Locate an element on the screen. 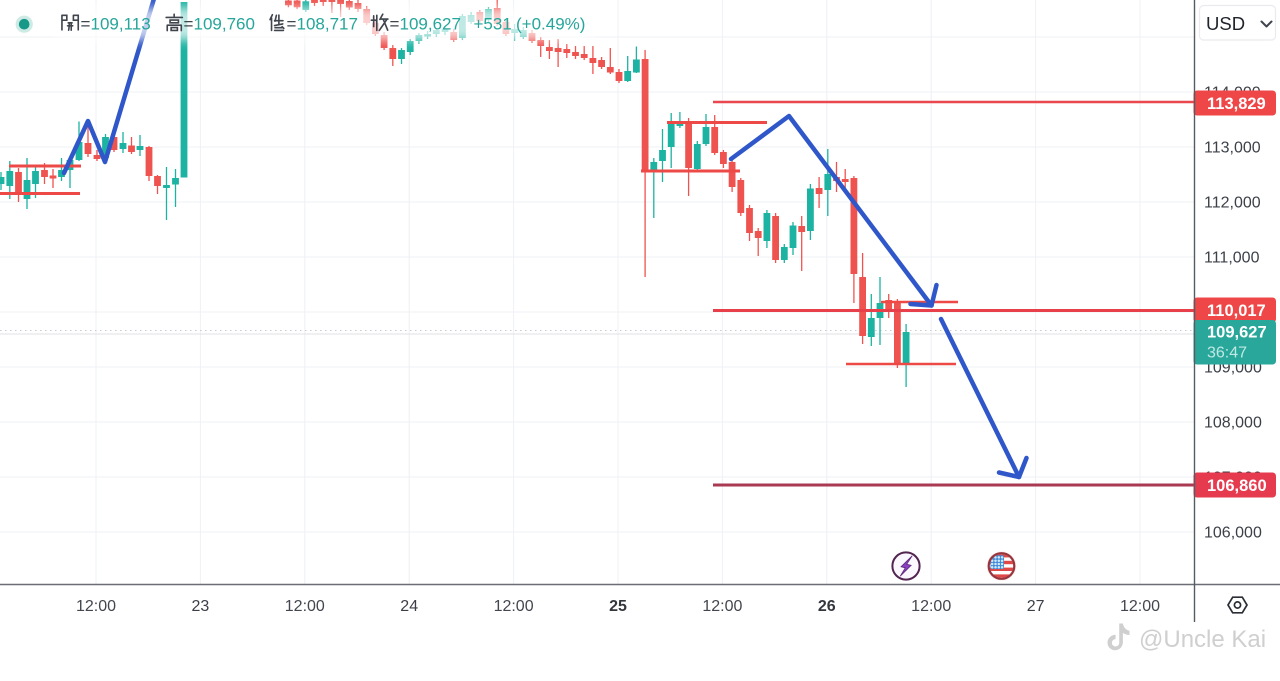 This screenshot has width=1280, height=681. svg-text: 106,860 is located at coordinates (1237, 486).